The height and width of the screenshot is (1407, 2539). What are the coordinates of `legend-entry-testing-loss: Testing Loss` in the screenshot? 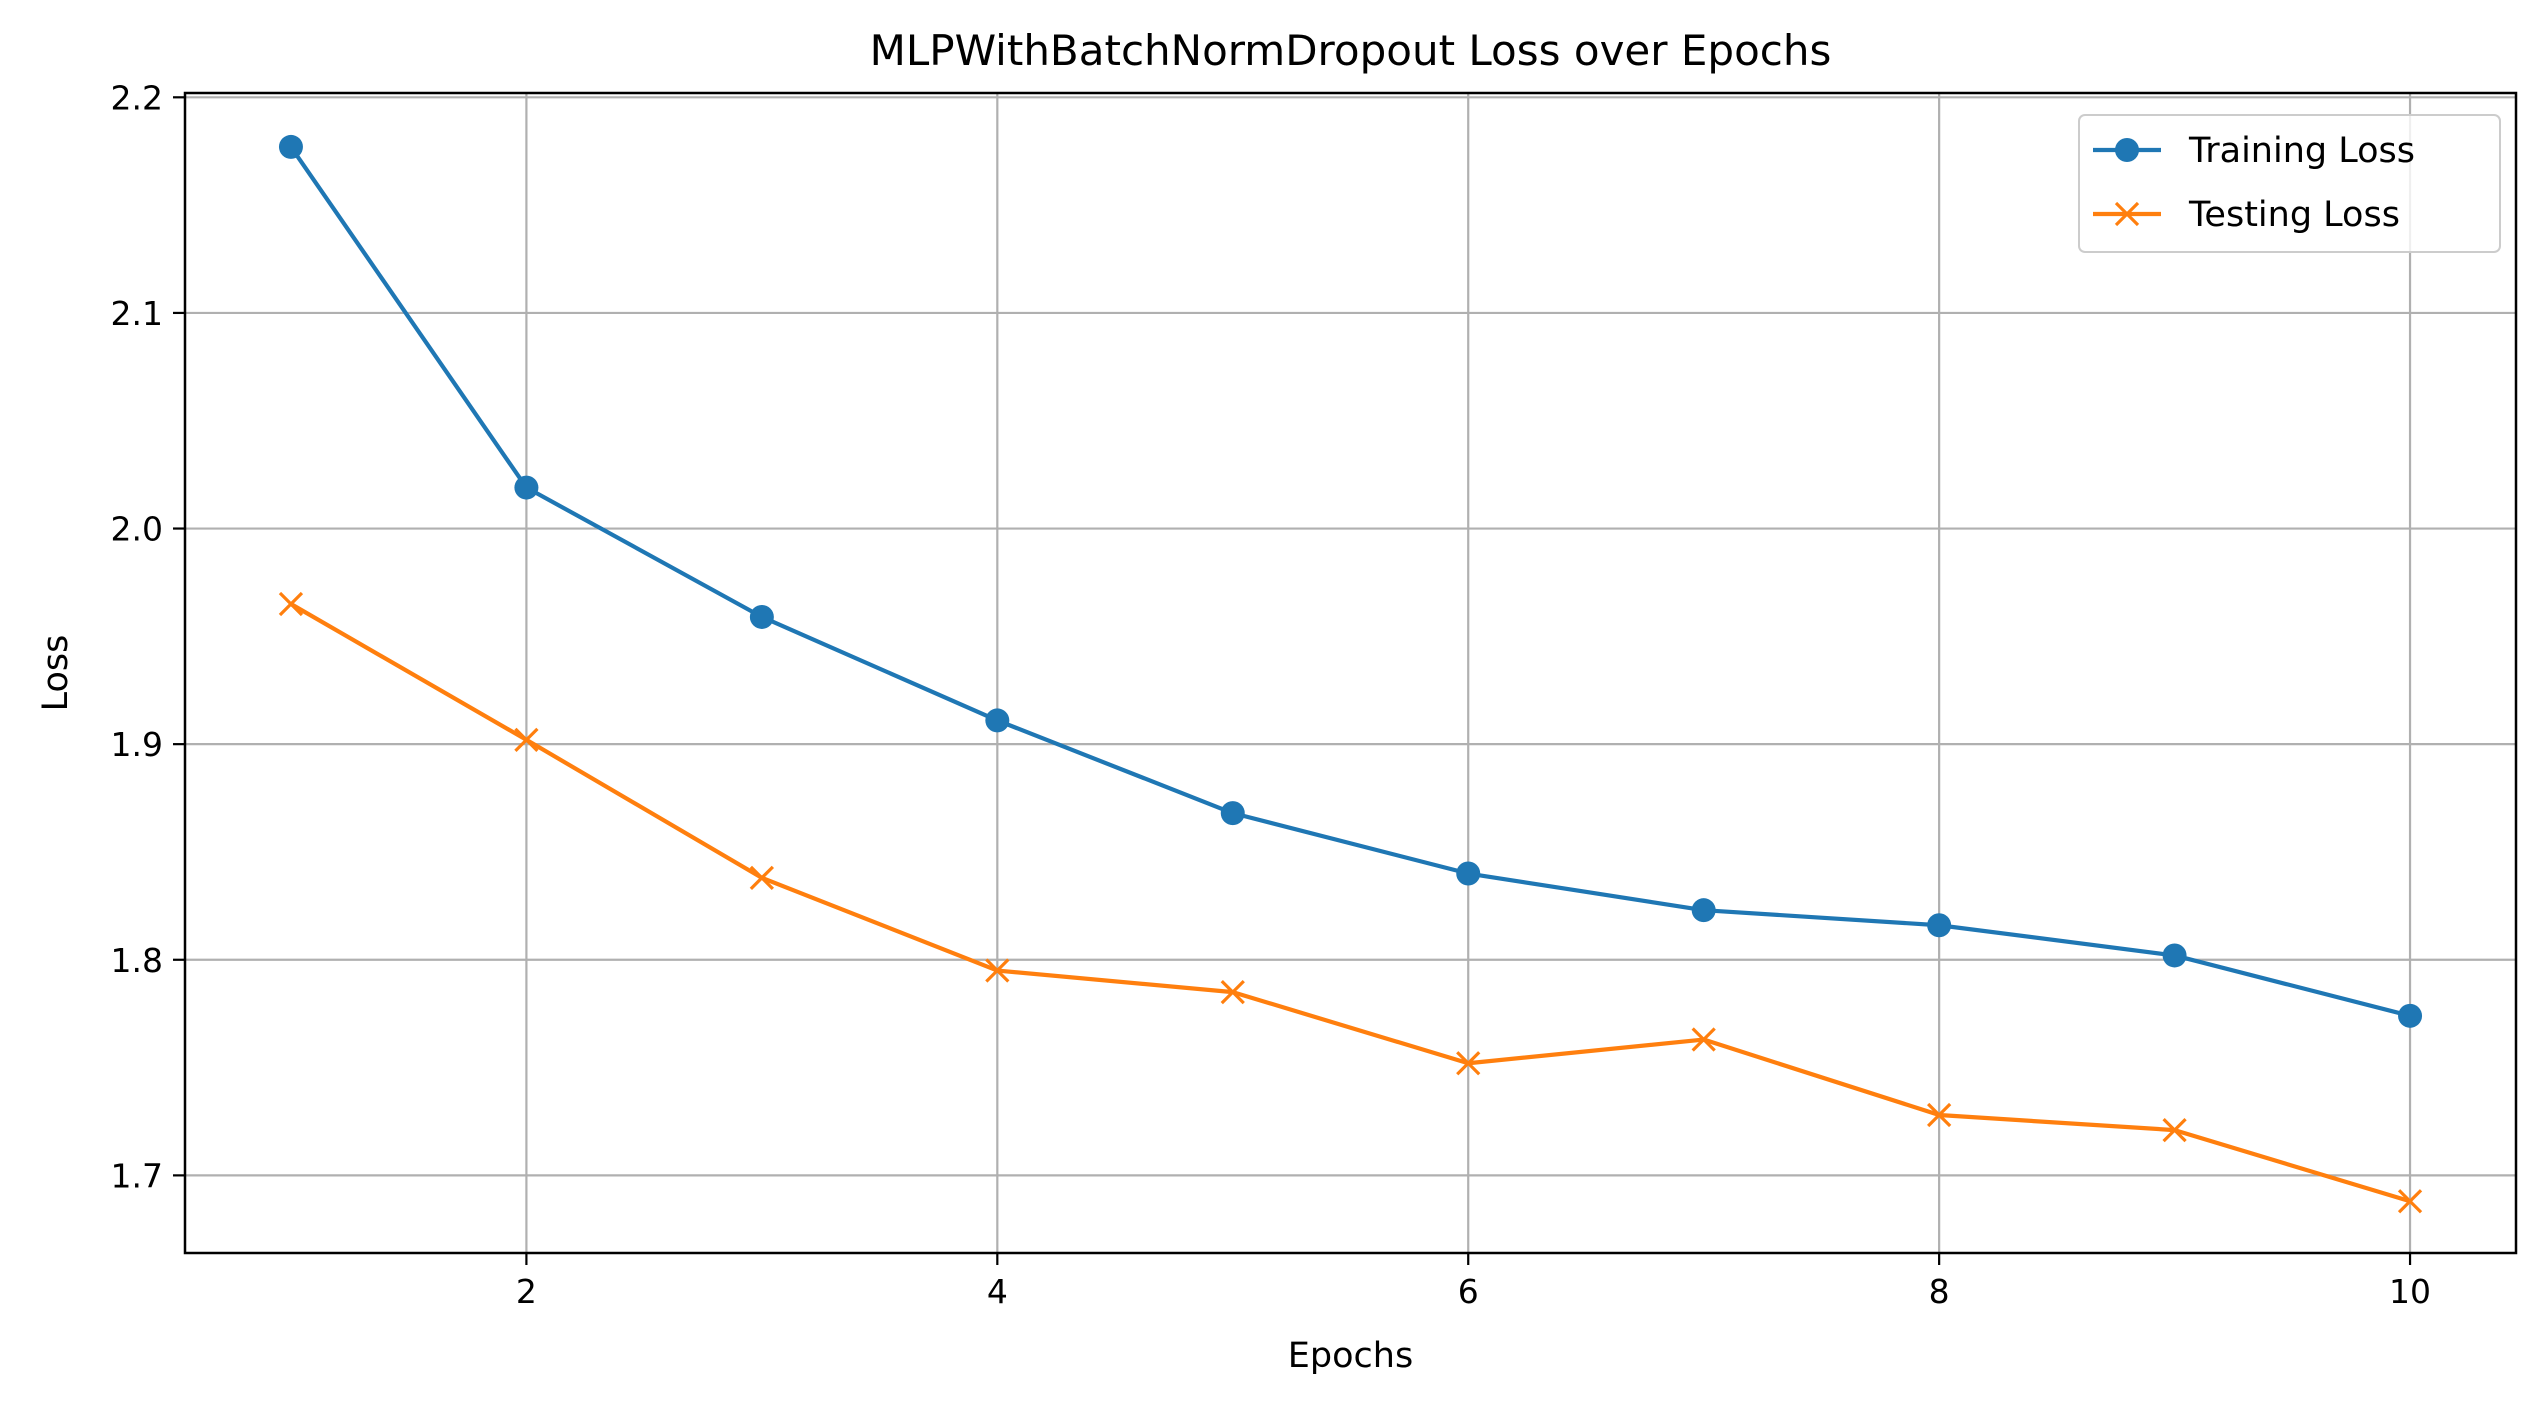 It's located at (2246, 215).